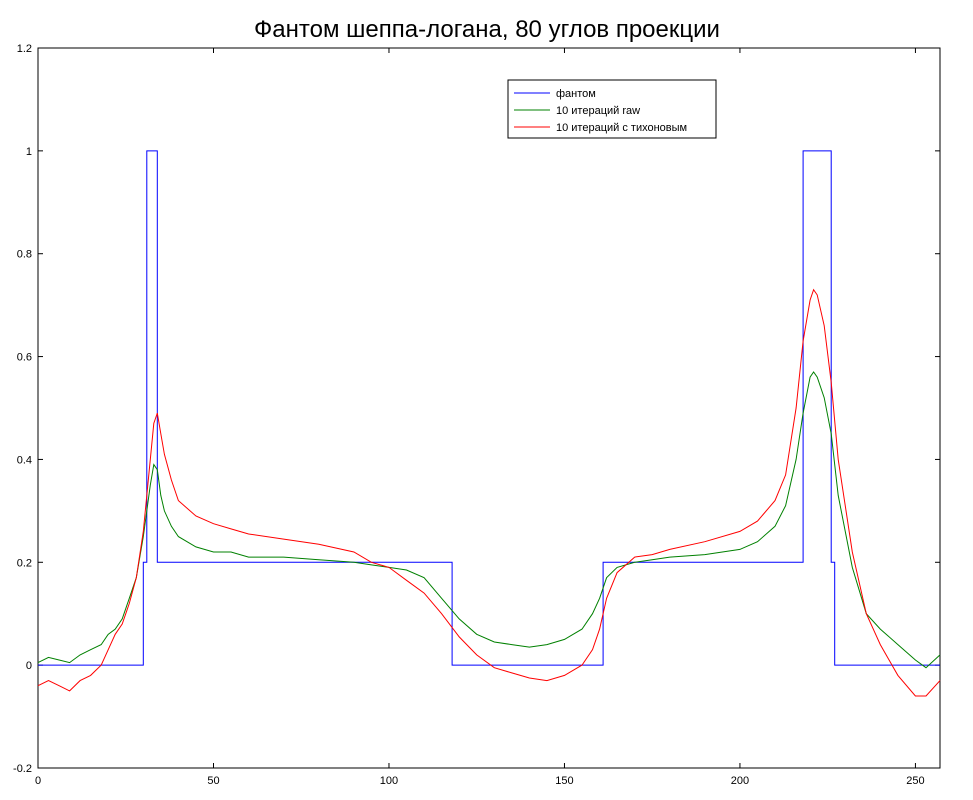 The width and height of the screenshot is (973, 800). Describe the element at coordinates (24, 358) in the screenshot. I see `y-tick-label: 0.6` at that location.